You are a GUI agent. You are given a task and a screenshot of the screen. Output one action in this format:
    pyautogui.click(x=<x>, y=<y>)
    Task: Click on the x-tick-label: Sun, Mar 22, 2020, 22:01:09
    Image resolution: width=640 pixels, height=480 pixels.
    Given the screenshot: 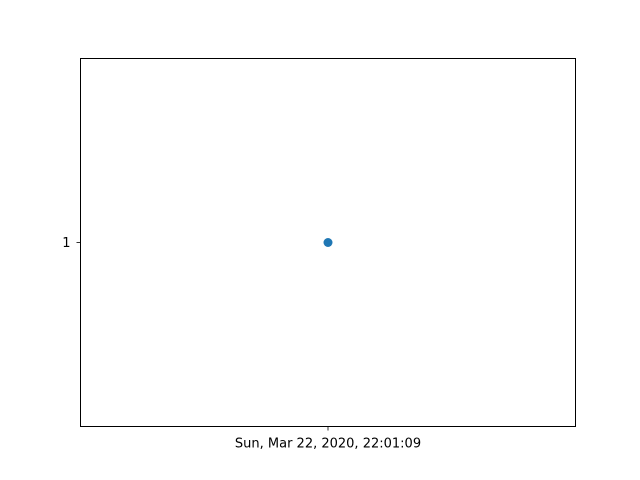 What is the action you would take?
    pyautogui.click(x=328, y=444)
    